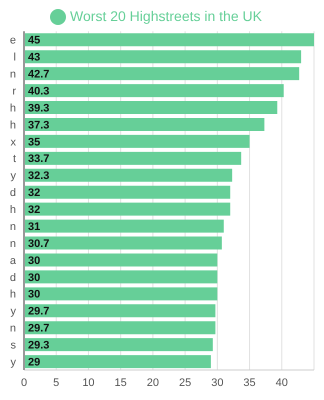 The height and width of the screenshot is (400, 324). Describe the element at coordinates (13, 260) in the screenshot. I see `y-tick-label: a` at that location.